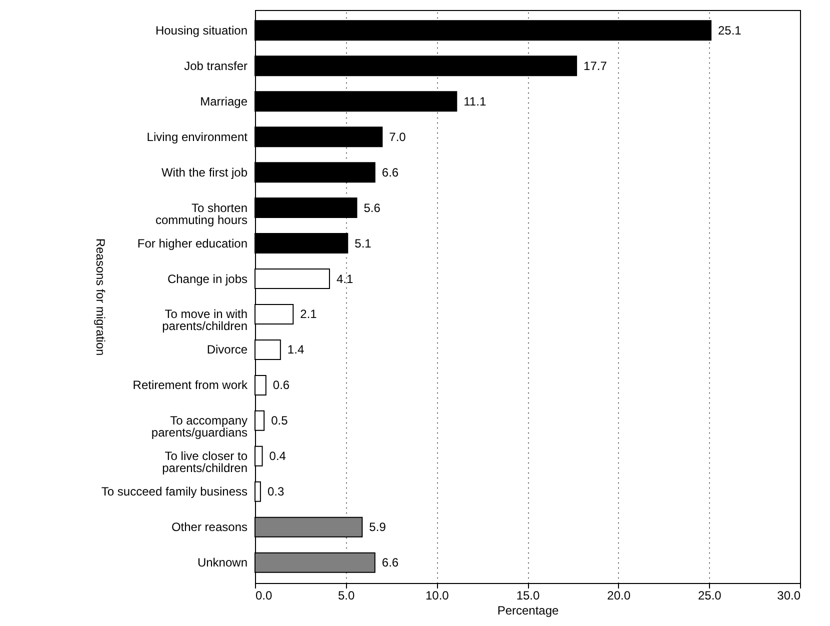 Image resolution: width=830 pixels, height=626 pixels. What do you see at coordinates (596, 65) in the screenshot?
I see `data-label: 17.7` at bounding box center [596, 65].